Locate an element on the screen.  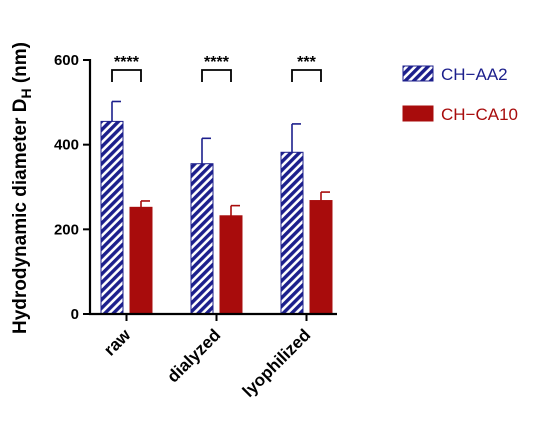
x-axis-categories: raw dialyzed lyophilized is located at coordinates (207, 357).